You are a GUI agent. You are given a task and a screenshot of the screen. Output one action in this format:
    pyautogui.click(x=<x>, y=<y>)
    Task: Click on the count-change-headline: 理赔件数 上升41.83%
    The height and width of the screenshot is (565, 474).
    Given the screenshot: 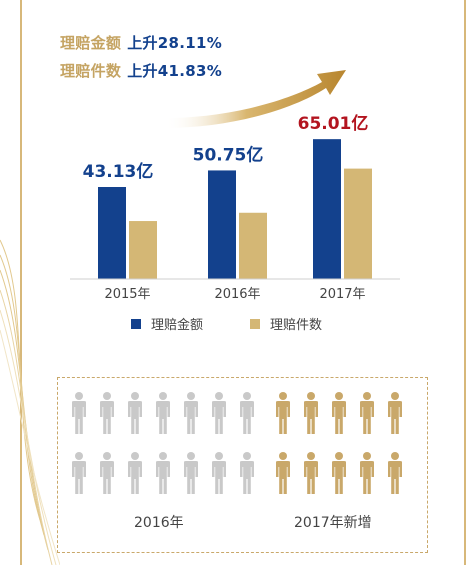 What is the action you would take?
    pyautogui.click(x=141, y=70)
    